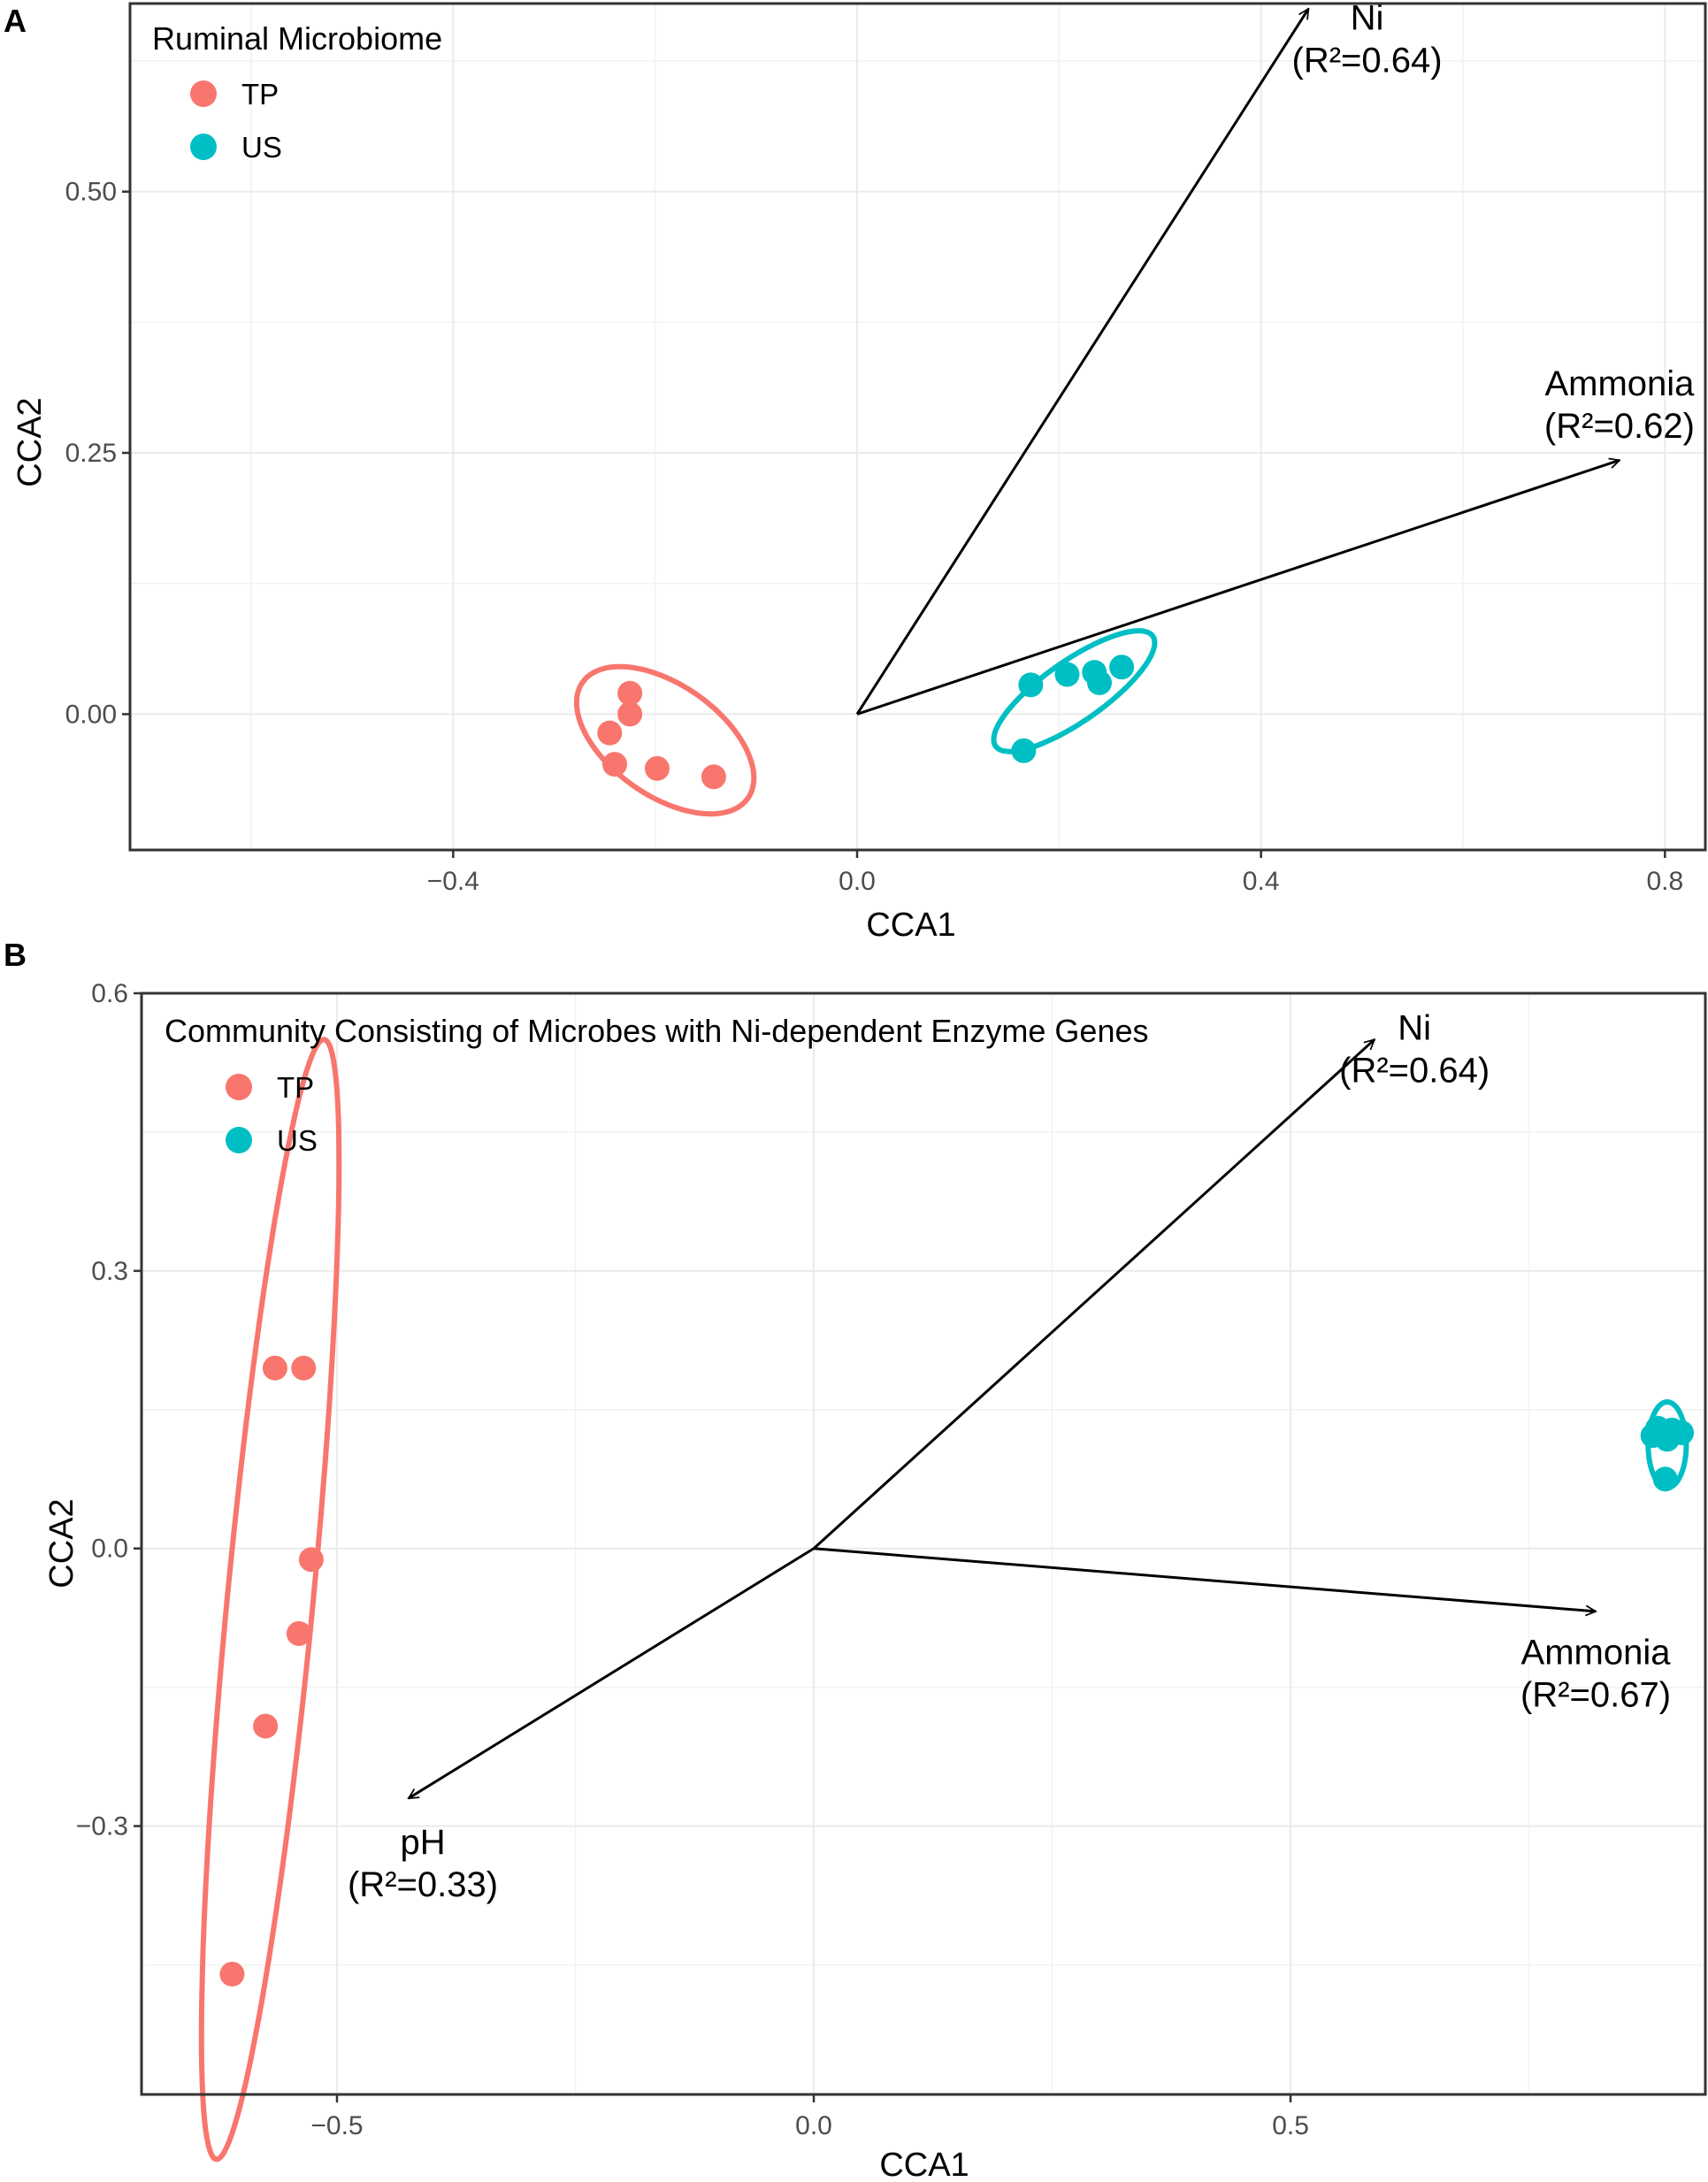  Describe the element at coordinates (1368, 61) in the screenshot. I see `panel-a-vector-r2-ni: (R²=0.64)` at that location.